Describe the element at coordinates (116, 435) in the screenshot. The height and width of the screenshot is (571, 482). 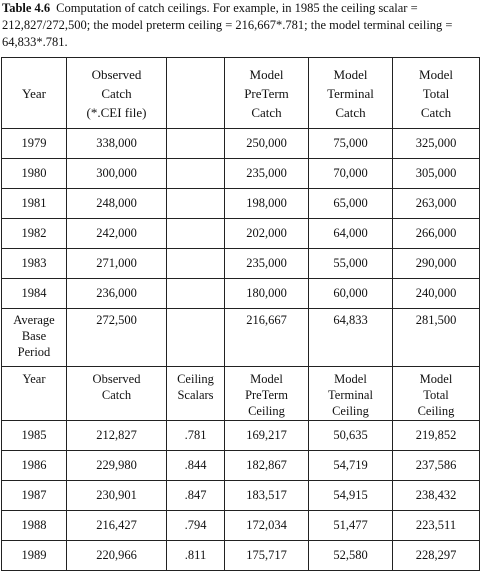
I see `cell-observed: 212,827` at that location.